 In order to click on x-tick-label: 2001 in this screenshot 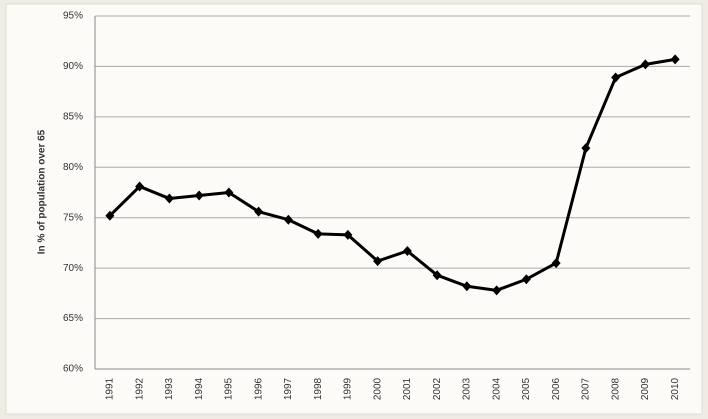, I will do `click(407, 388)`.